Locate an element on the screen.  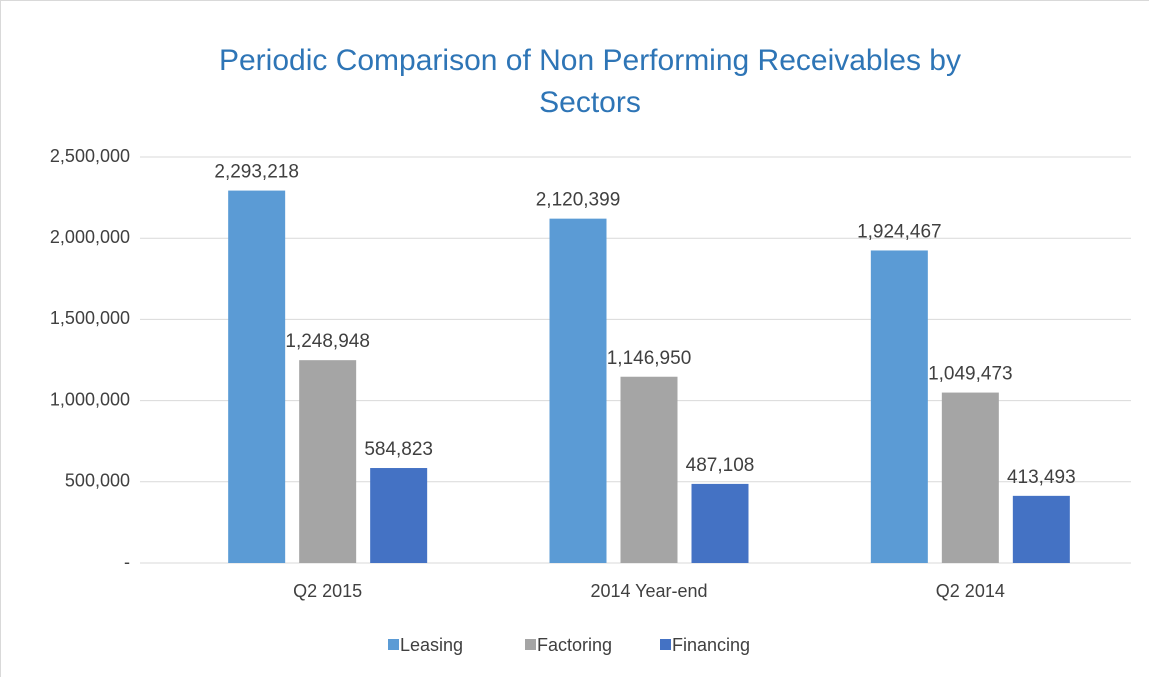
data-label: 1,146,950 is located at coordinates (649, 358).